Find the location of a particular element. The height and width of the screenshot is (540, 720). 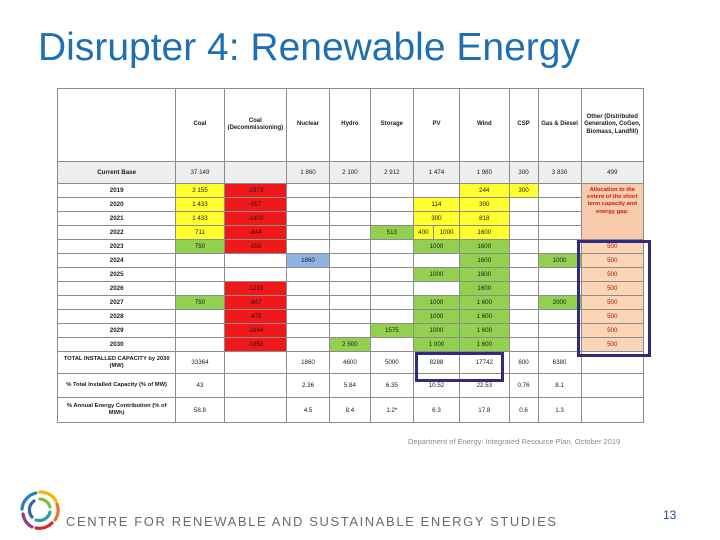

table-cell: 37 149 is located at coordinates (200, 172).